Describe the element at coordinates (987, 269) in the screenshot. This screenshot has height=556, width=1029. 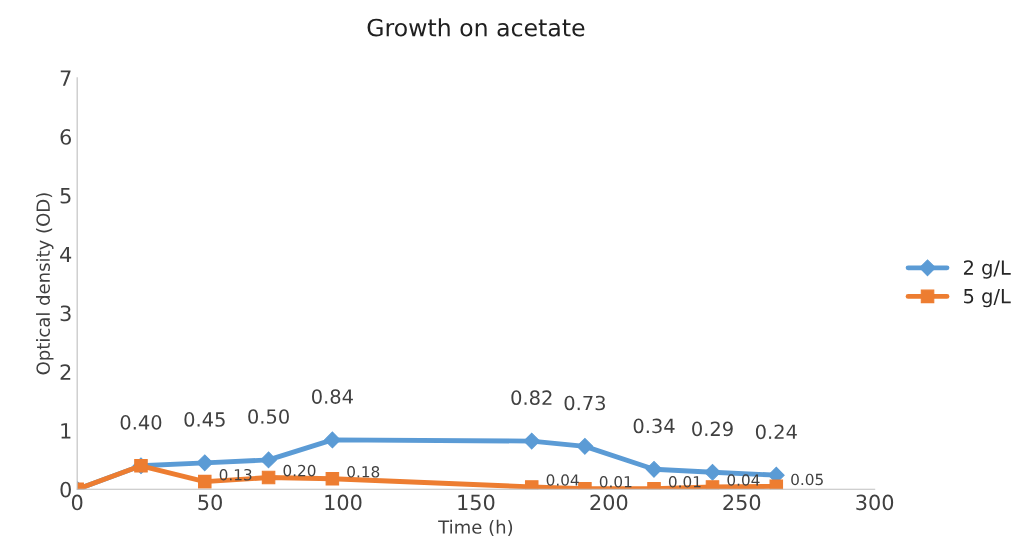
I see `legend-label: 2 g/L` at that location.